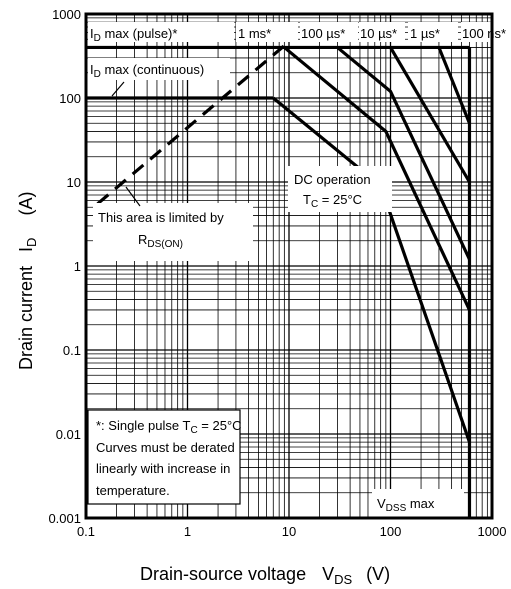  Describe the element at coordinates (187, 531) in the screenshot. I see `x-tick-label: 1` at that location.